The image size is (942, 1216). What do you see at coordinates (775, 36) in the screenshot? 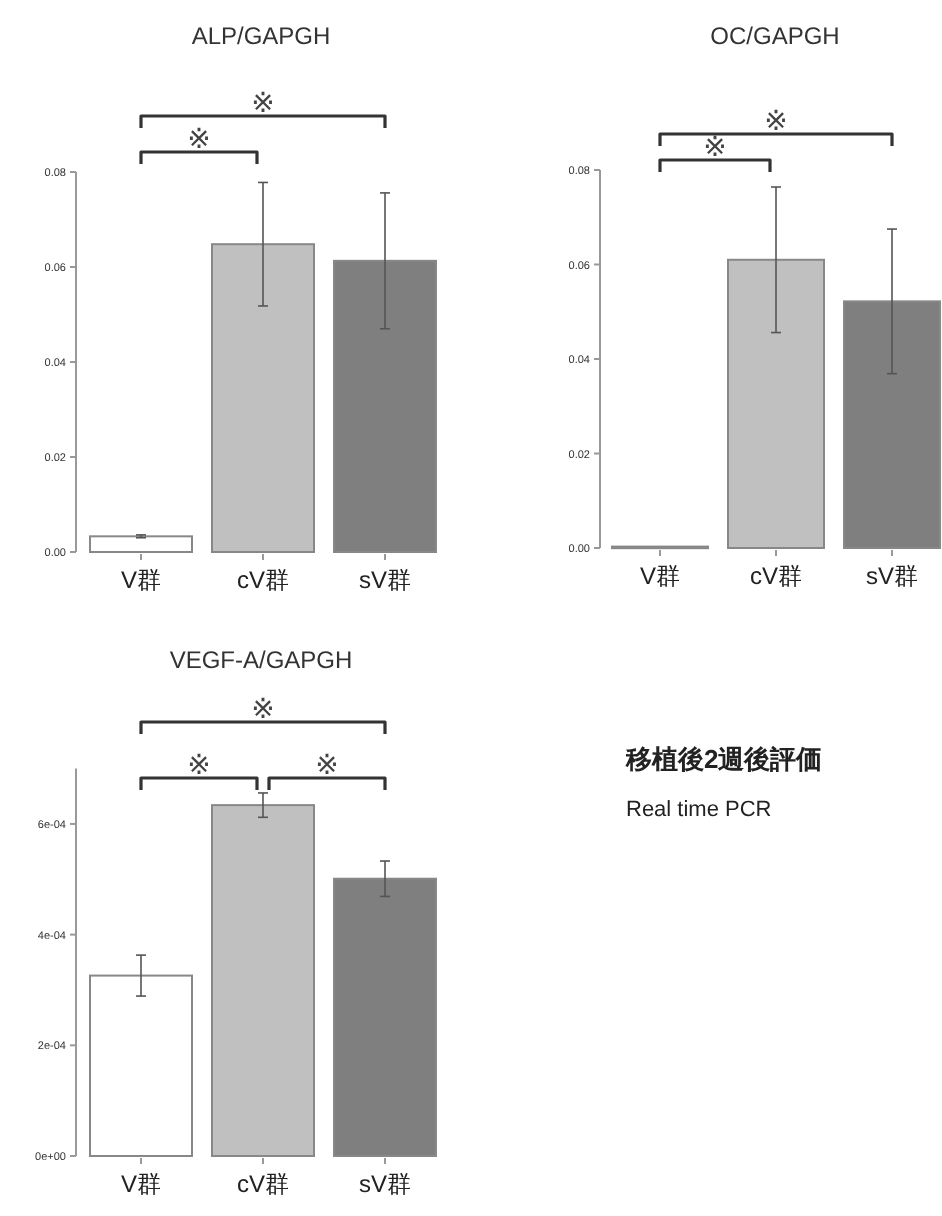
I see `chart-title: OC/GAPGH` at bounding box center [775, 36].